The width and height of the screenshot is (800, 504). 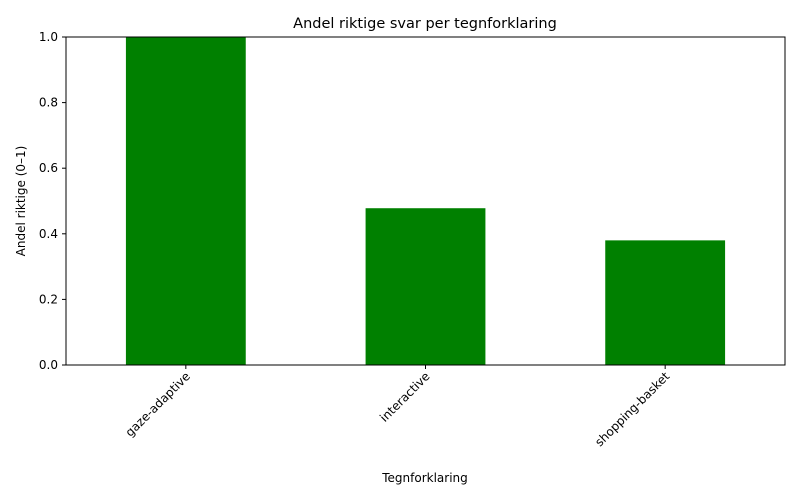 What do you see at coordinates (424, 478) in the screenshot?
I see `x-axis-label: Tegnforklaring` at bounding box center [424, 478].